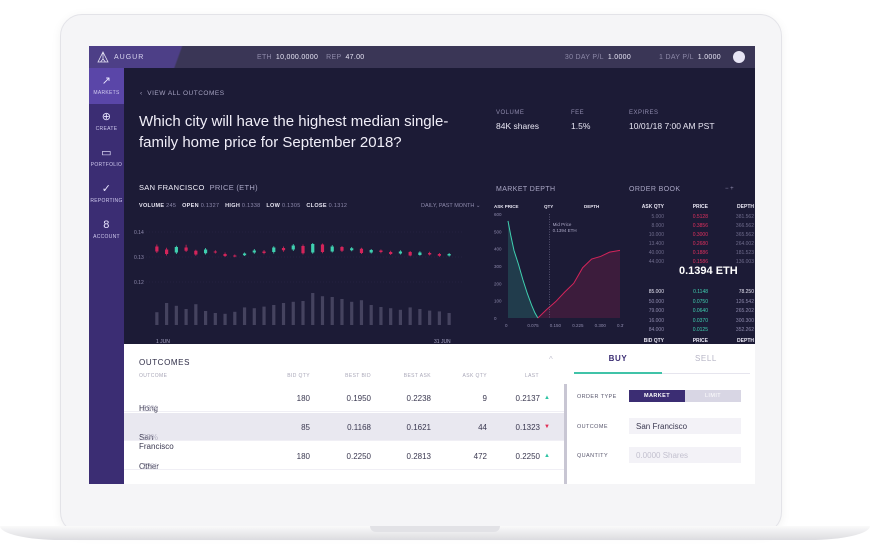 This screenshot has width=870, height=550. What do you see at coordinates (299, 279) in the screenshot?
I see `price-chart: 0.14 0.13 0.12 1 JUN 31 JUN` at bounding box center [299, 279].